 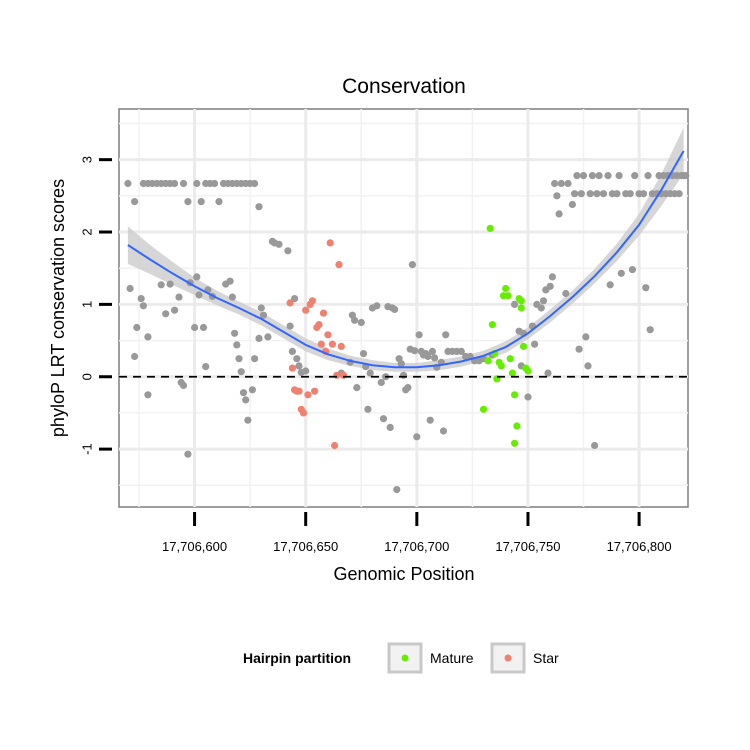 I want to click on legend-label-star: Star, so click(x=546, y=658).